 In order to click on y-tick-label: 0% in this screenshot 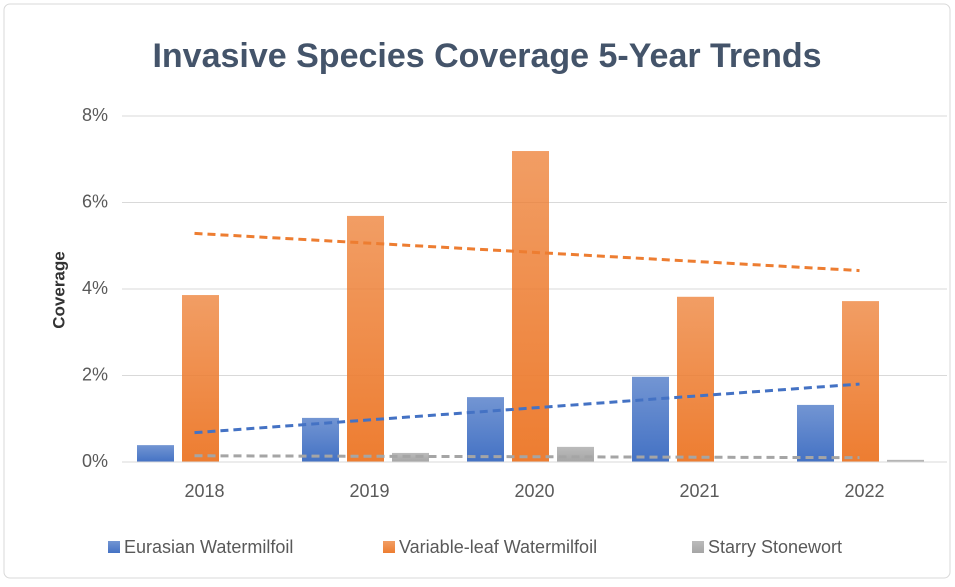, I will do `click(95, 461)`.